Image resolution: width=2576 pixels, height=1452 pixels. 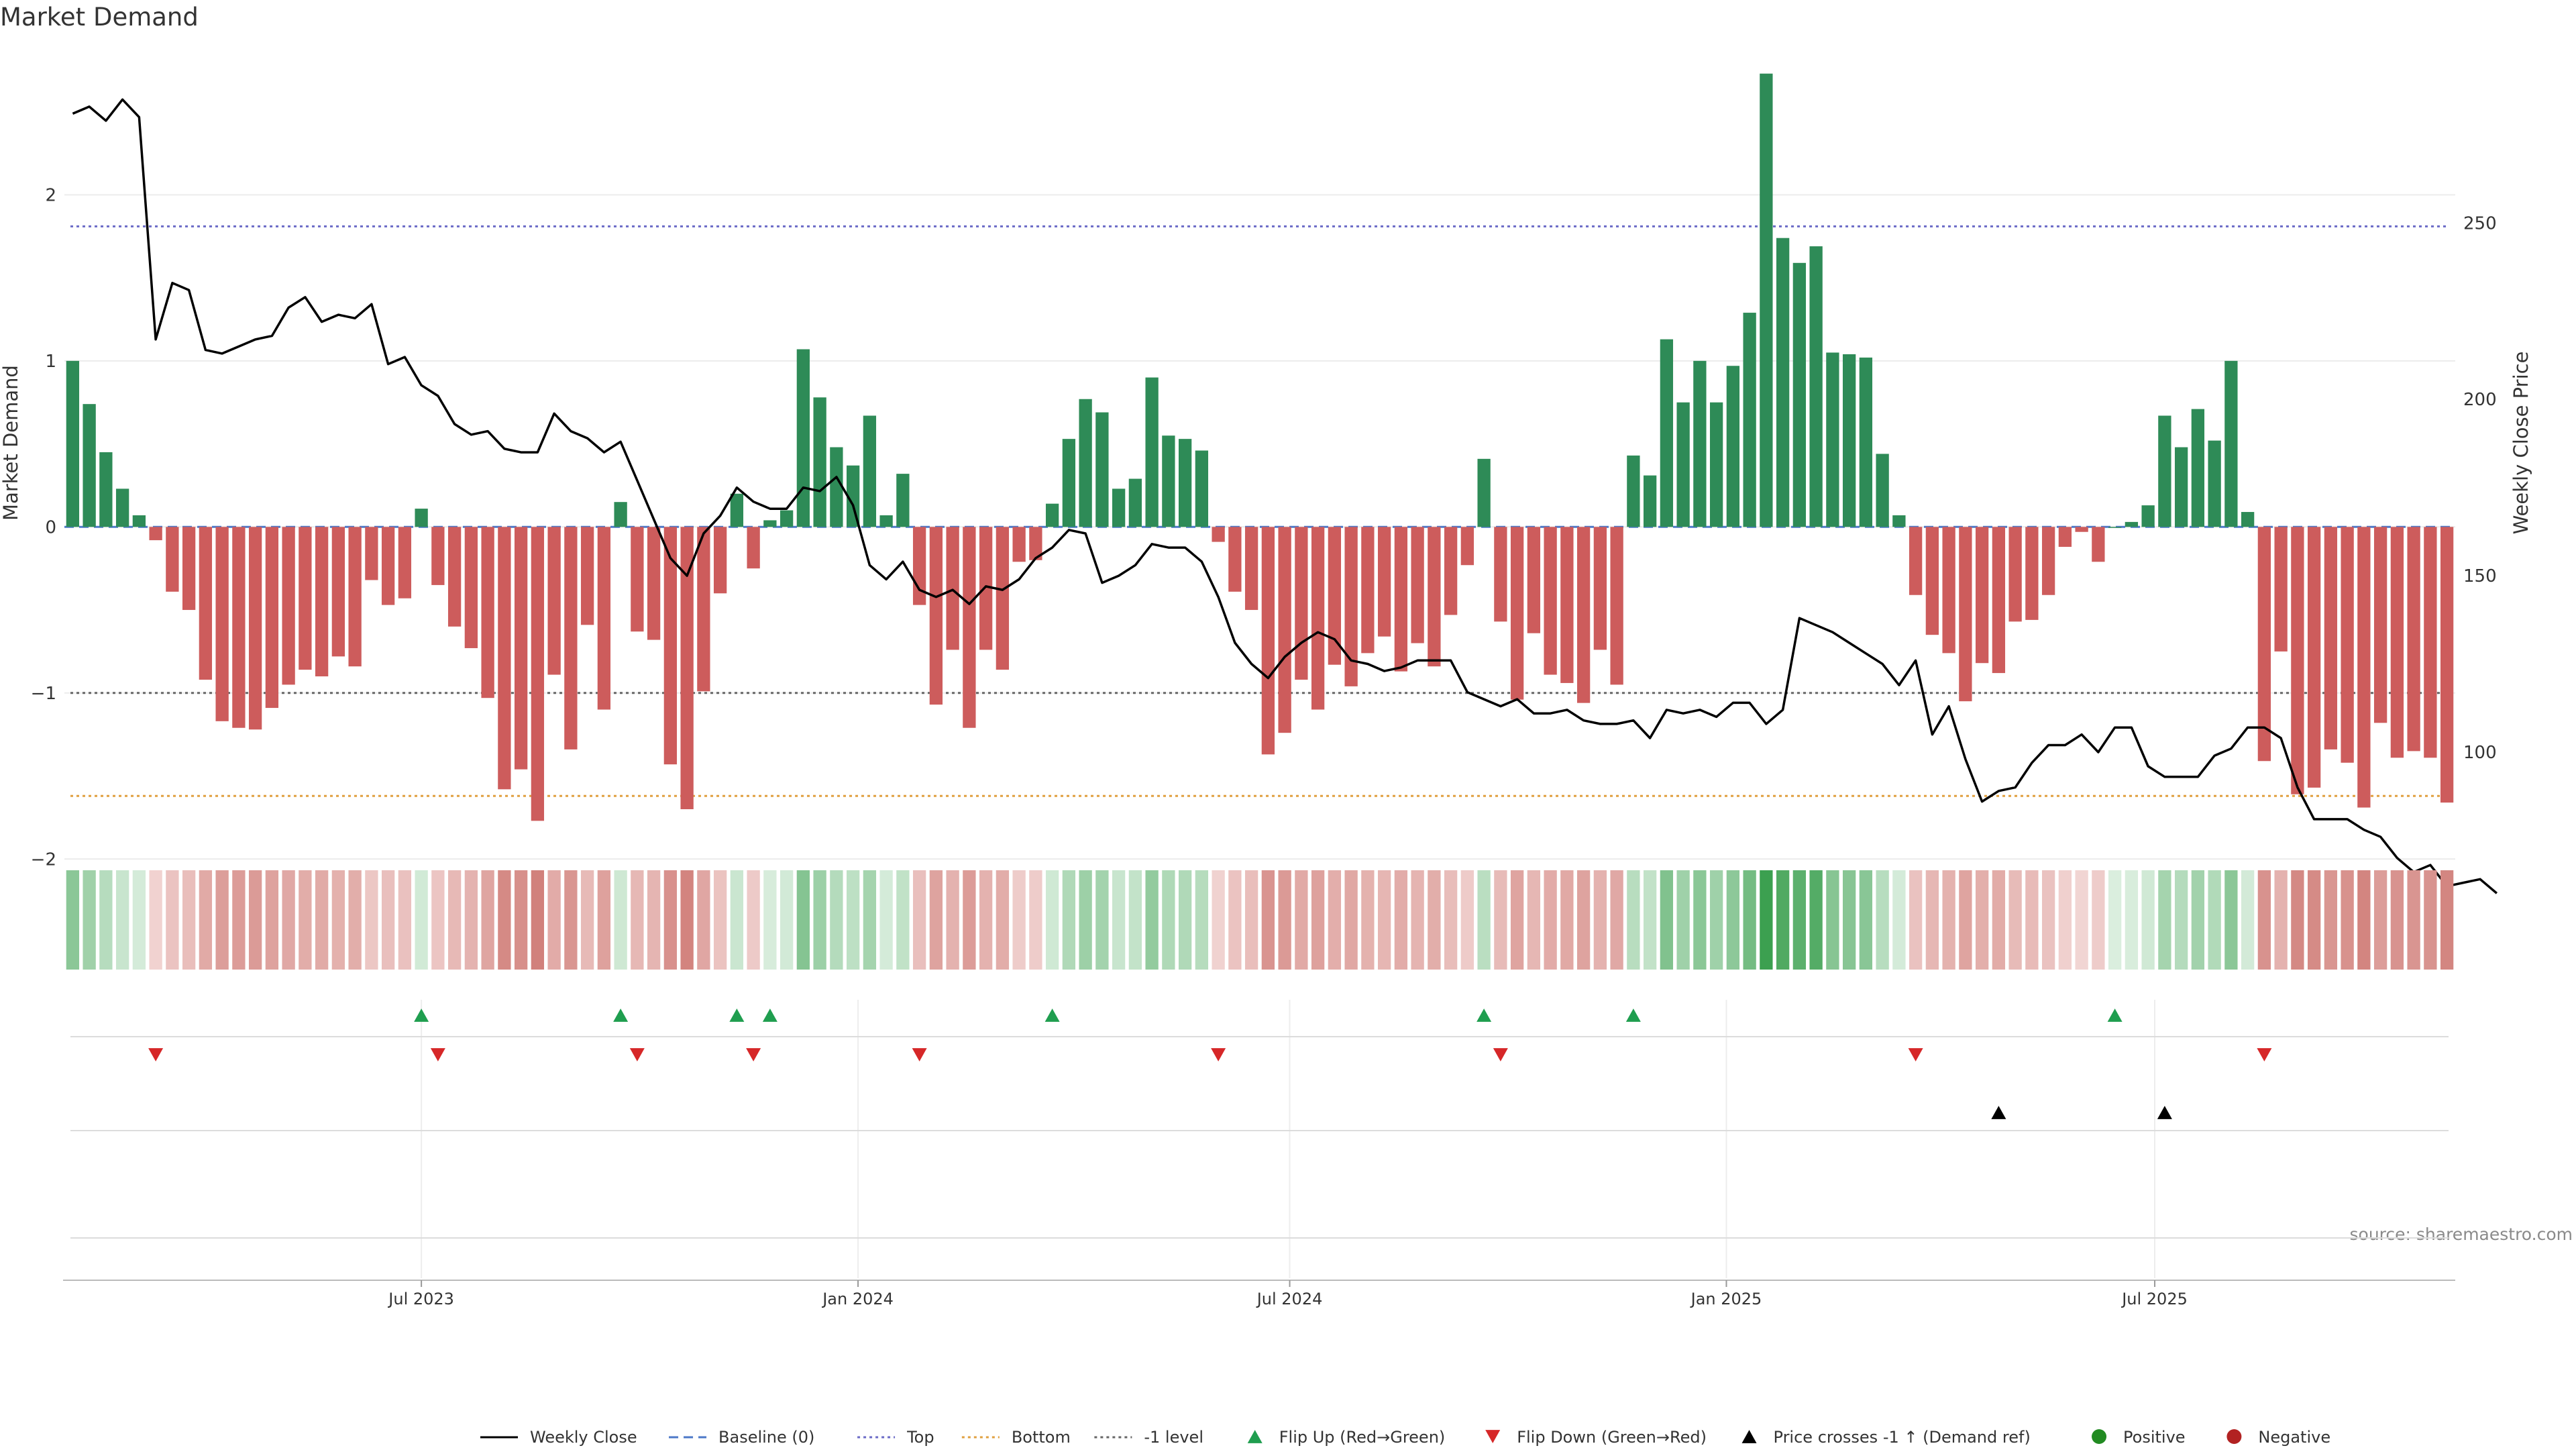 I want to click on legend-label: Flip Up (Red→Green), so click(x=1362, y=1438).